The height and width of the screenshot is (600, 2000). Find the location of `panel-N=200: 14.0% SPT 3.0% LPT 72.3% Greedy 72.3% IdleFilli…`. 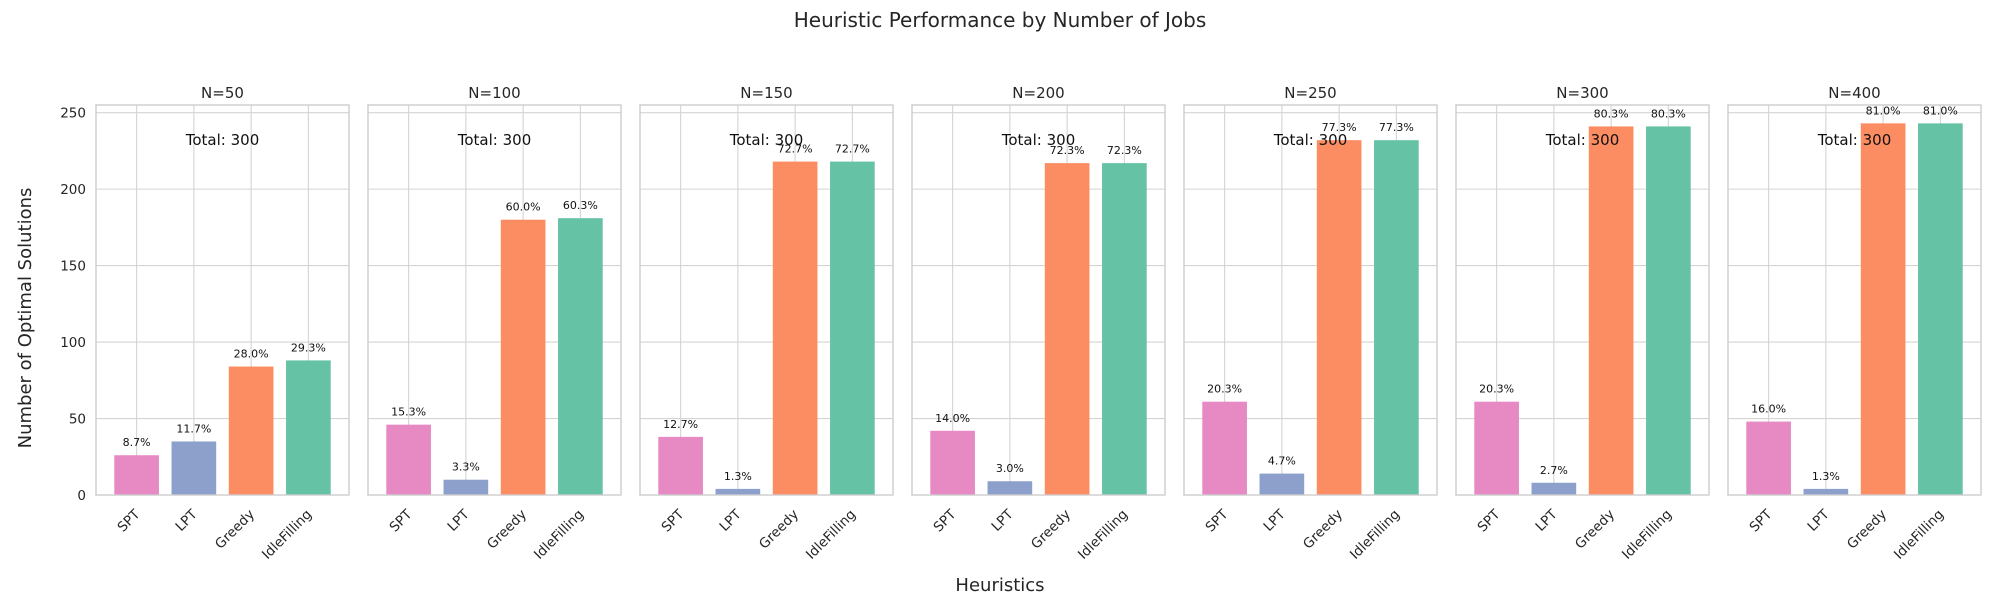

panel-N=200: 14.0% SPT 3.0% LPT 72.3% Greedy 72.3% IdleFilli… is located at coordinates (1038, 323).